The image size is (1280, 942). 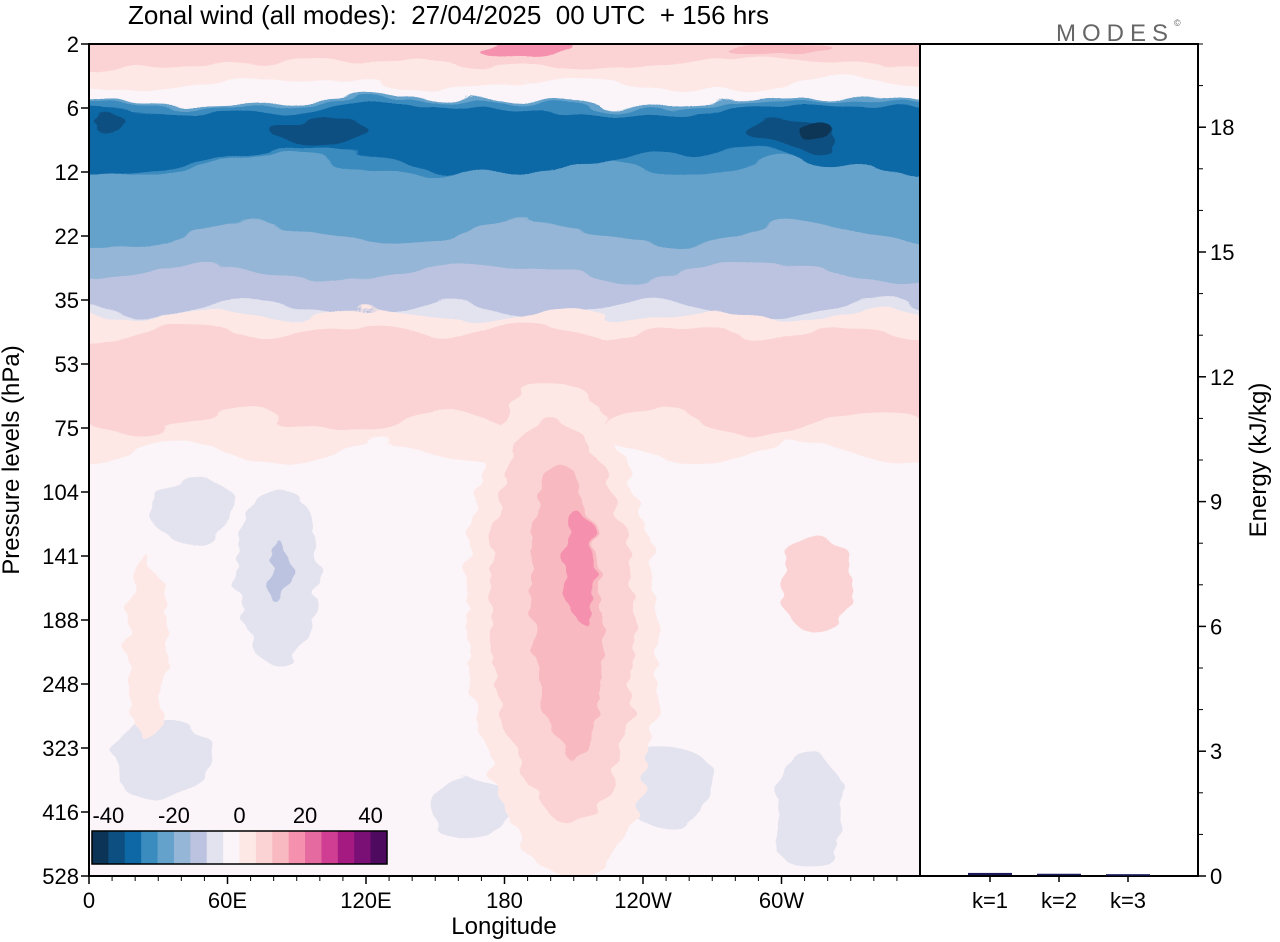 I want to click on x-tick-label: 60E, so click(x=227, y=900).